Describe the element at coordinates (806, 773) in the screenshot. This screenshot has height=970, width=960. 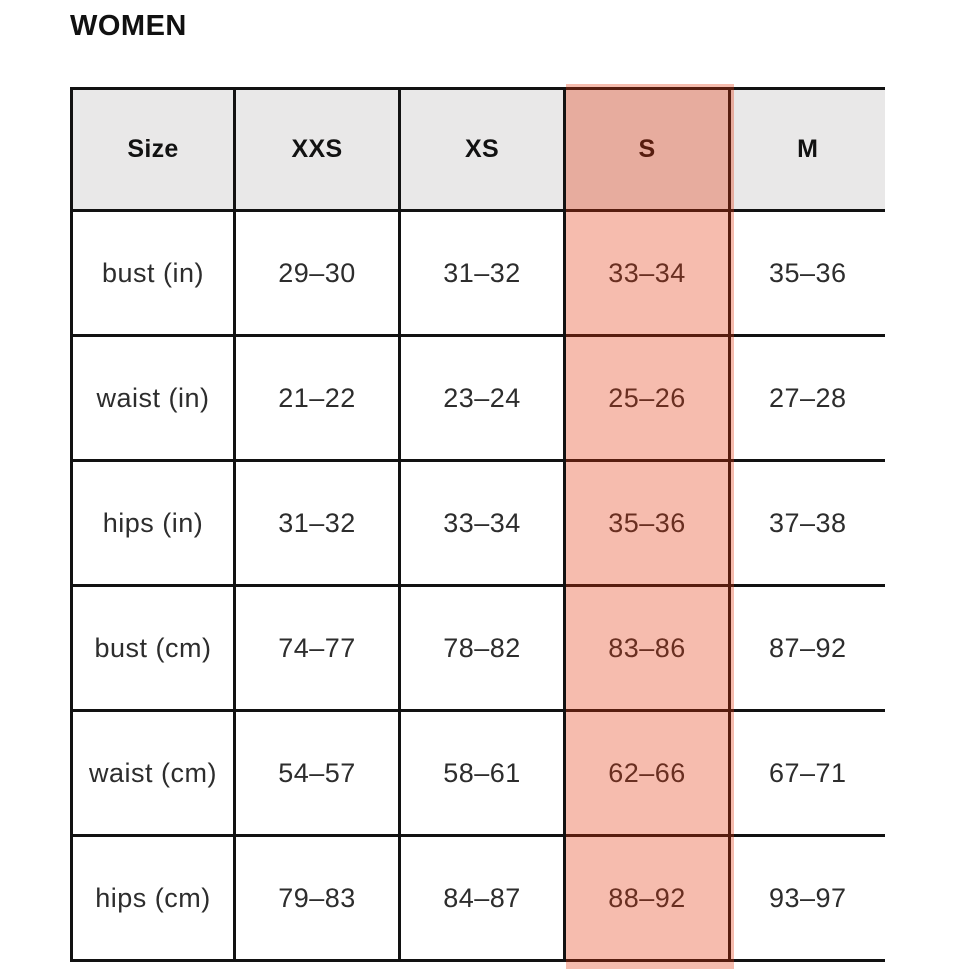
I see `table-cell: 67–71` at that location.